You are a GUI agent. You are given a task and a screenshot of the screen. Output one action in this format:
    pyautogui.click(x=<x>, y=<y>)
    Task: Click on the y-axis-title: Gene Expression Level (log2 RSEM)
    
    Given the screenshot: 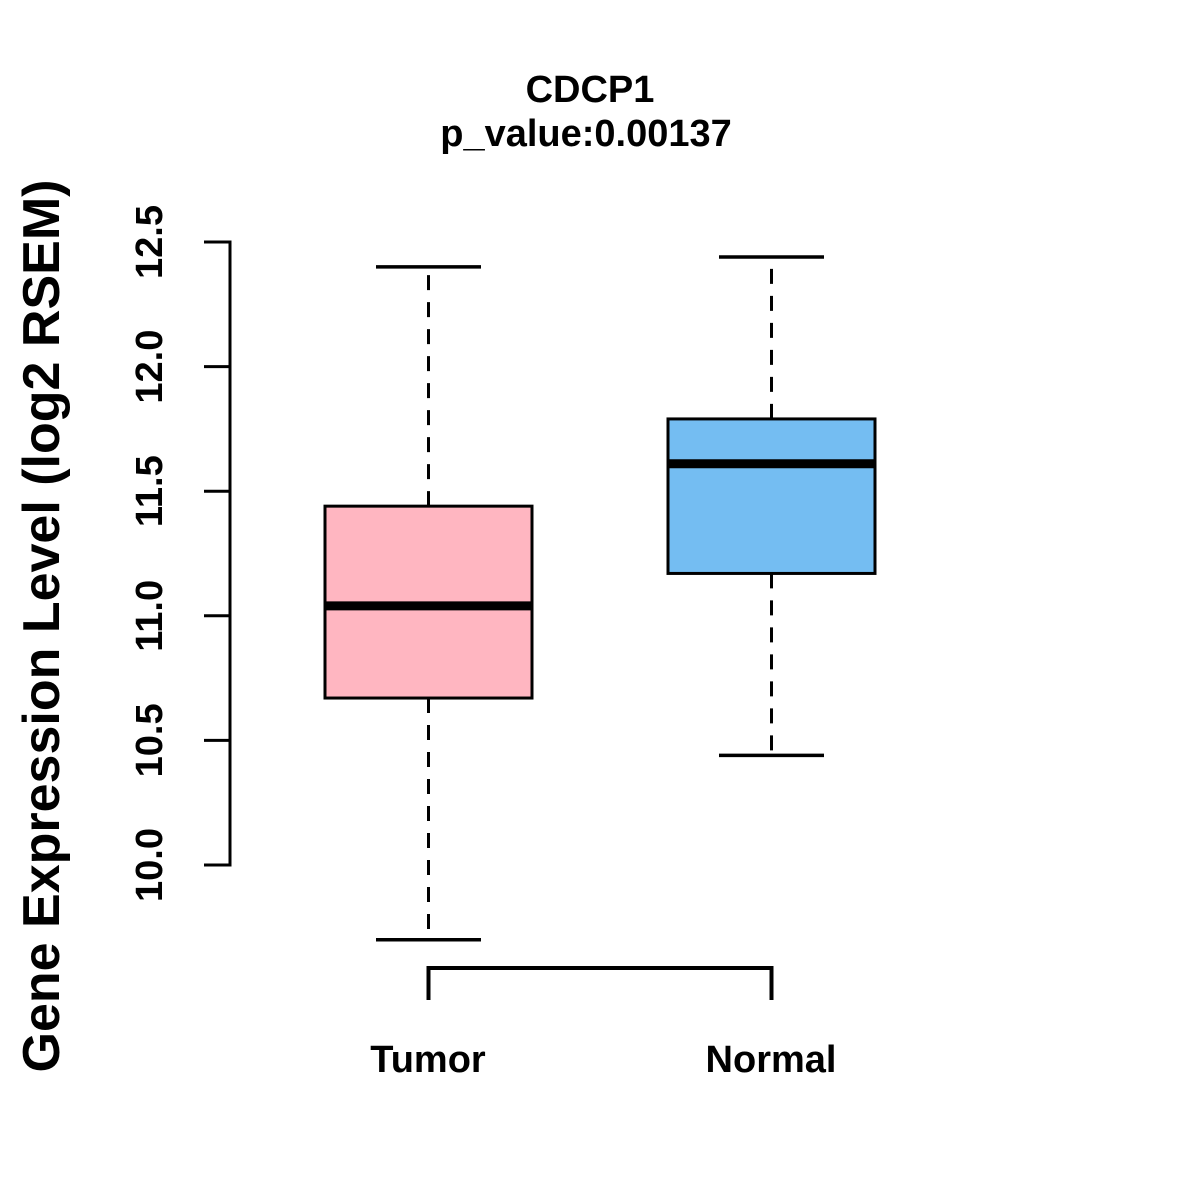 What is the action you would take?
    pyautogui.click(x=42, y=626)
    